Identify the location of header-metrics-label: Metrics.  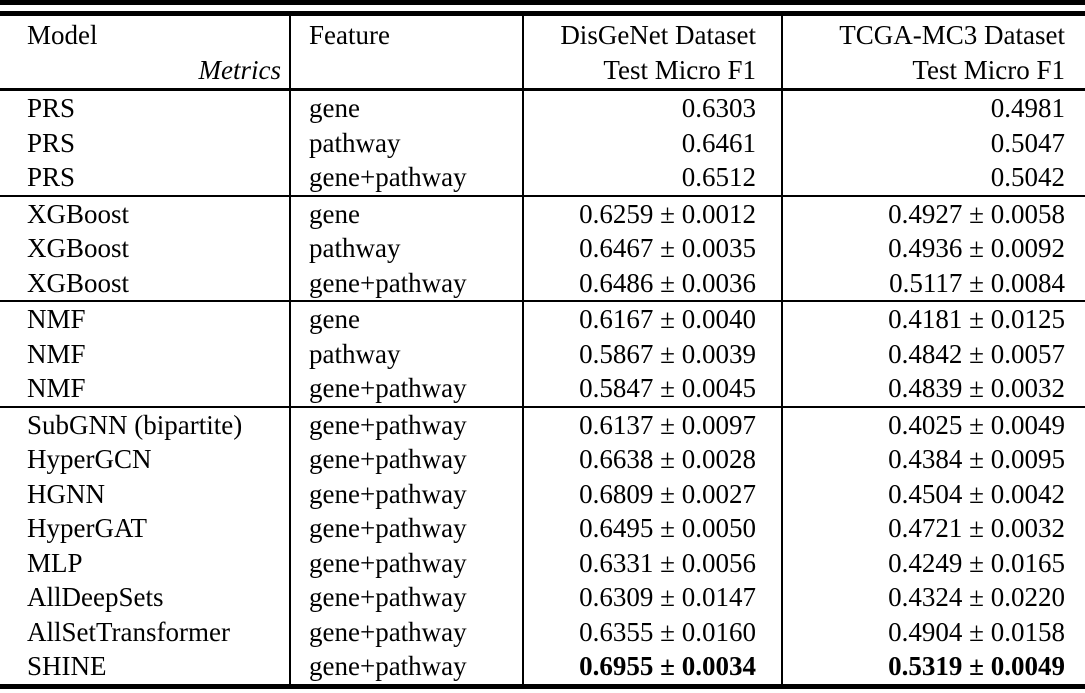
(239, 69).